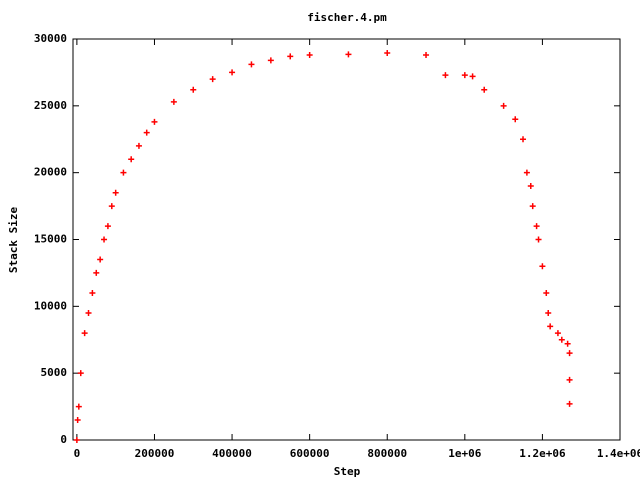 This screenshot has width=640, height=480. Describe the element at coordinates (50, 105) in the screenshot. I see `y-tick-label: 25000` at that location.